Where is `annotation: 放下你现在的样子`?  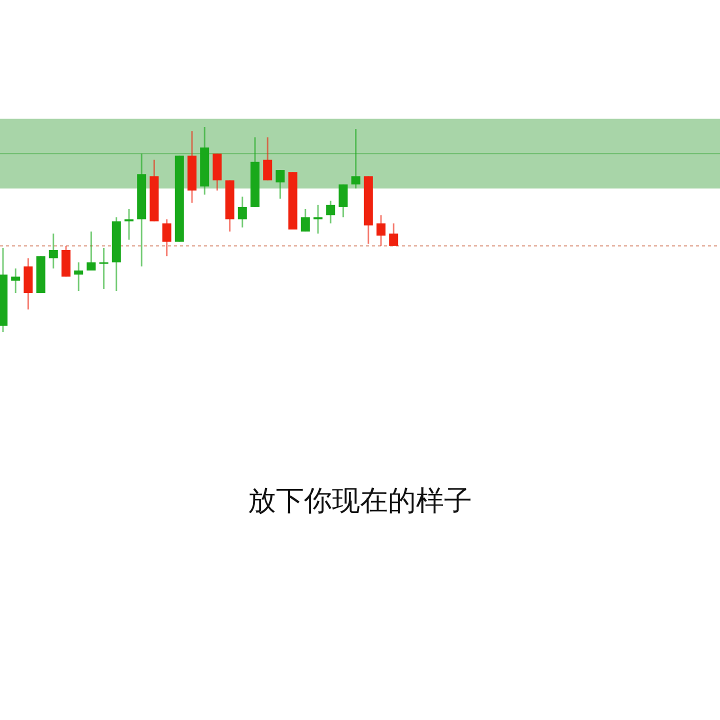
annotation: 放下你现在的样子 is located at coordinates (360, 500).